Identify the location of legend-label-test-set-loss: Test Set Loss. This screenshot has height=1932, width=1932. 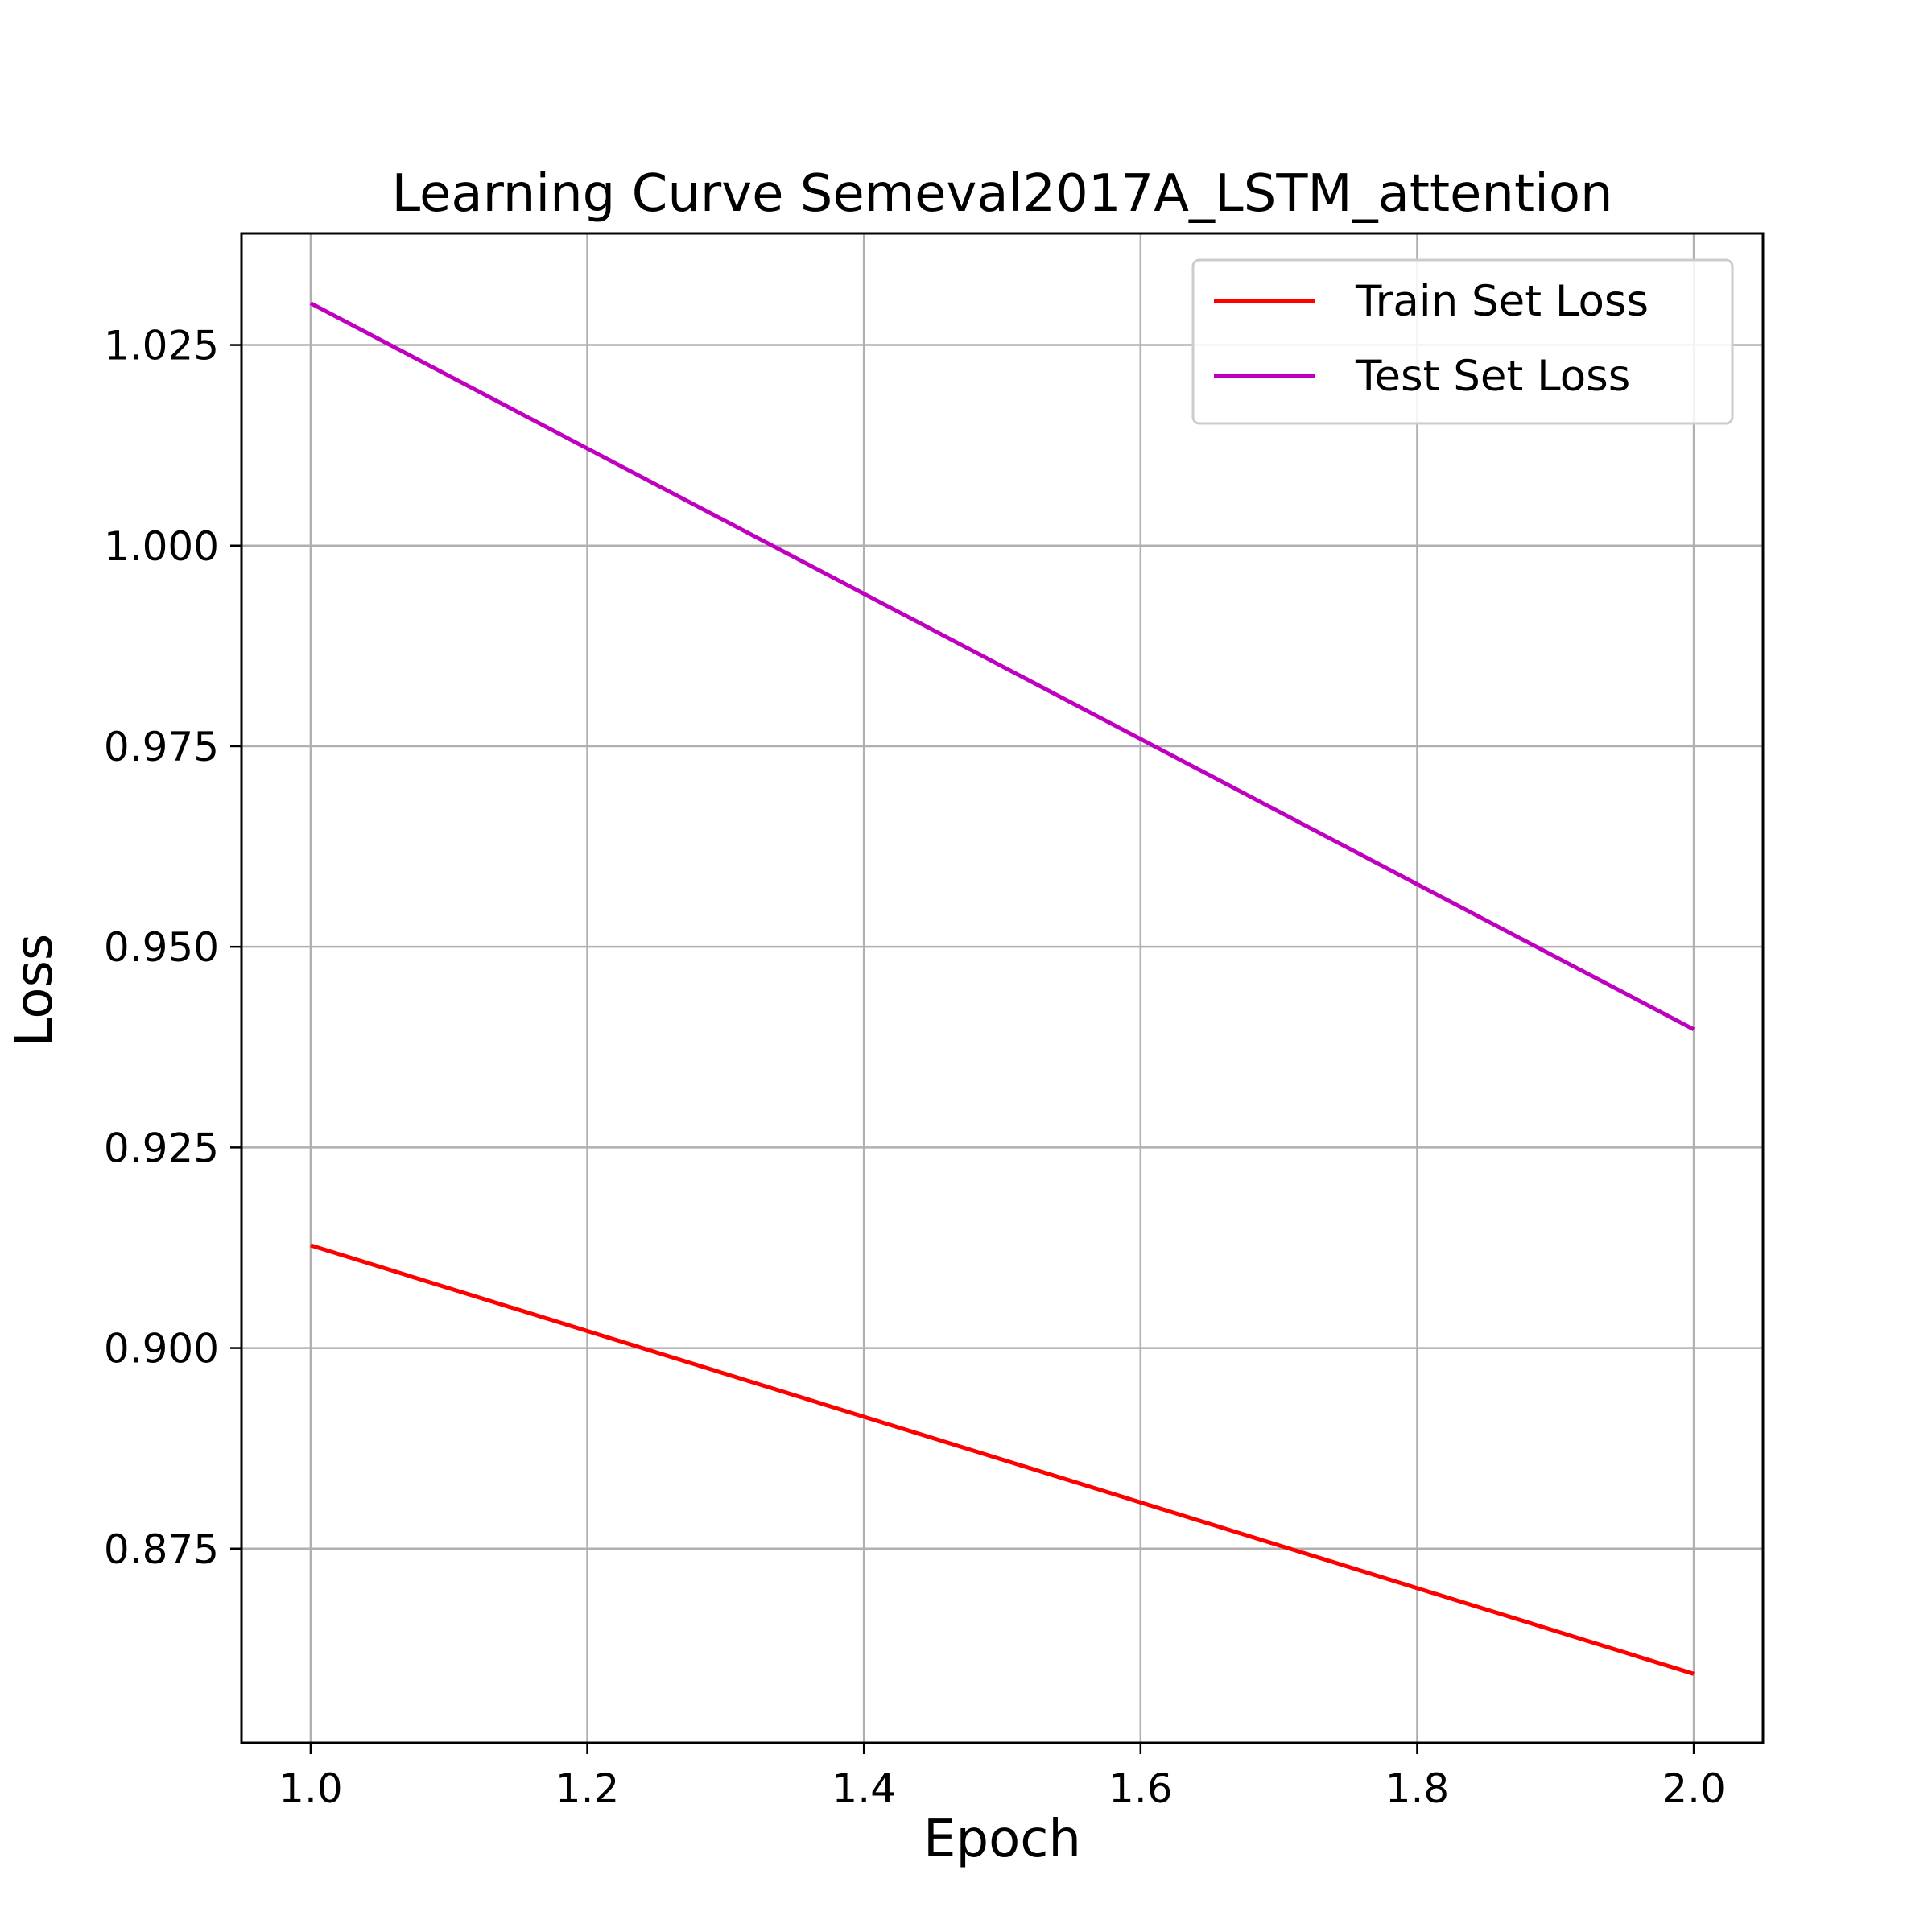
(1492, 376).